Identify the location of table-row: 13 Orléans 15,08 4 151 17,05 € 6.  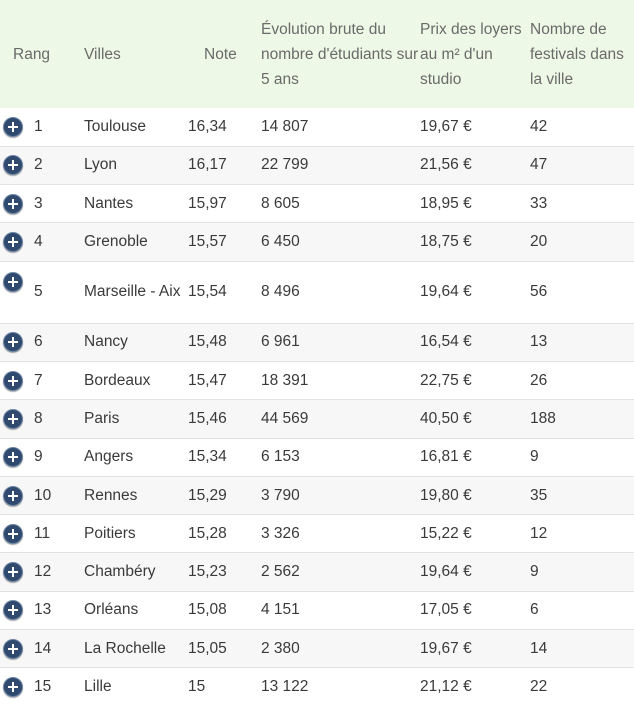
(317, 610).